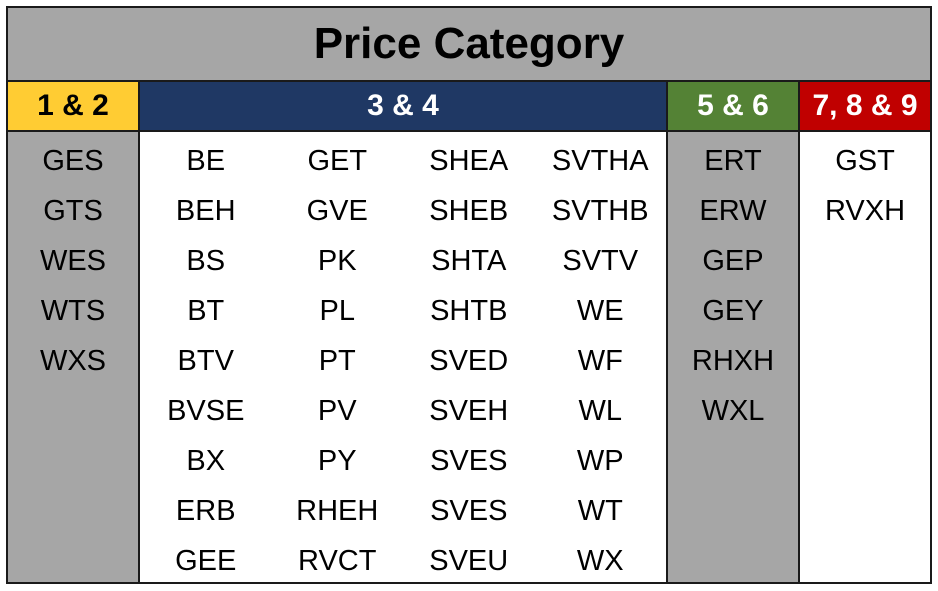 This screenshot has height=591, width=938. I want to click on header-cat-7-8-9: 7, 8 & 9, so click(865, 107).